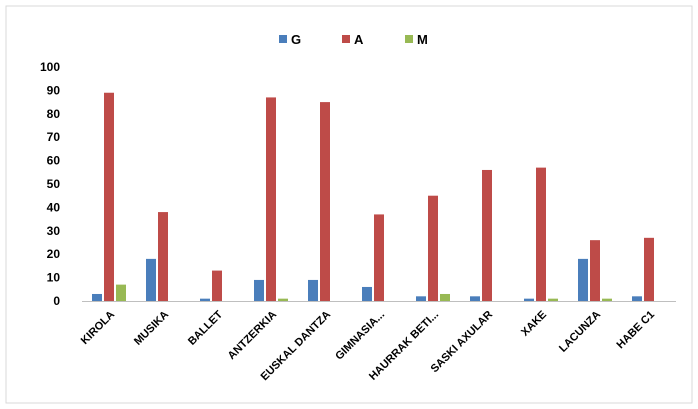  I want to click on legend-swatch-g, so click(283, 39).